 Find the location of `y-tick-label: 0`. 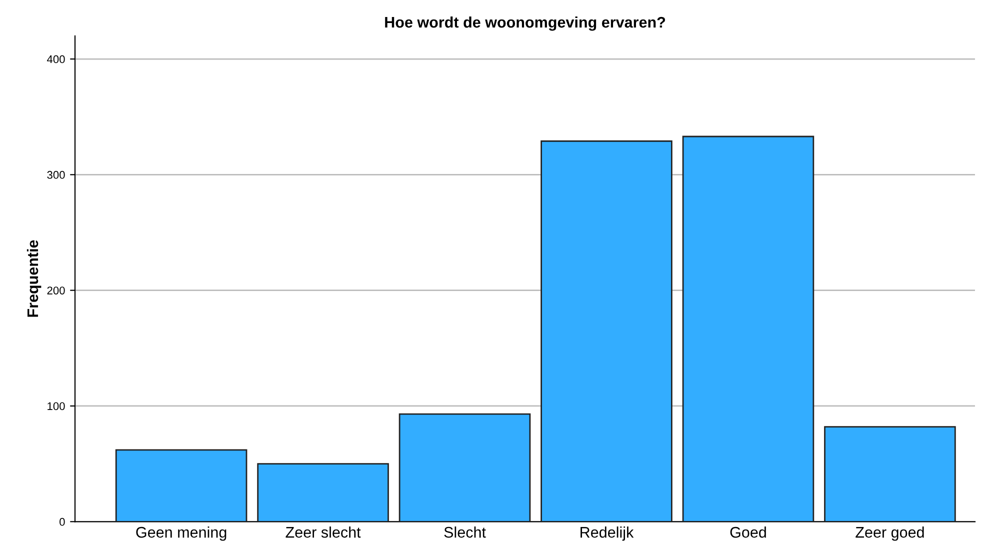

y-tick-label: 0 is located at coordinates (62, 522).